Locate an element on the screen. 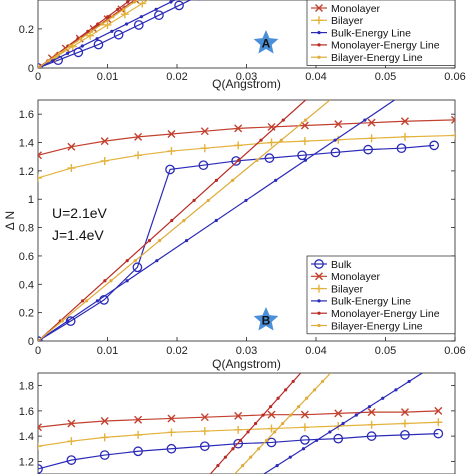  x-axis-label: Q(Angstrom) is located at coordinates (246, 84).